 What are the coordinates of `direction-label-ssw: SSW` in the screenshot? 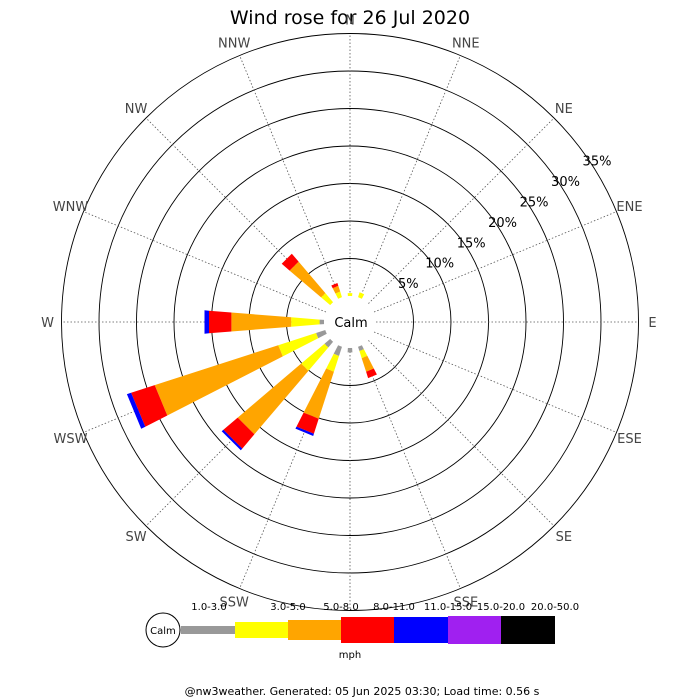 It's located at (235, 603).